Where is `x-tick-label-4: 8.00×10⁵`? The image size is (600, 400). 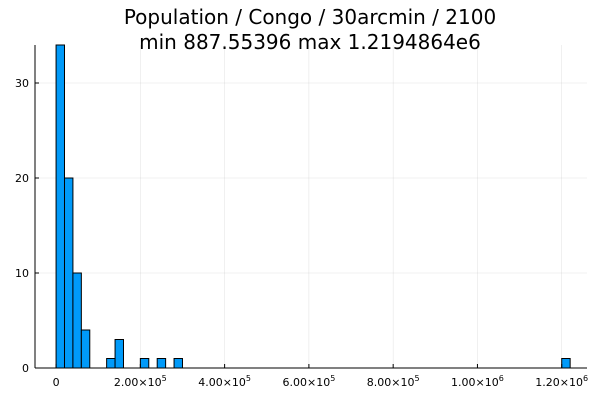 x-tick-label-4: 8.00×10⁵ is located at coordinates (393, 381).